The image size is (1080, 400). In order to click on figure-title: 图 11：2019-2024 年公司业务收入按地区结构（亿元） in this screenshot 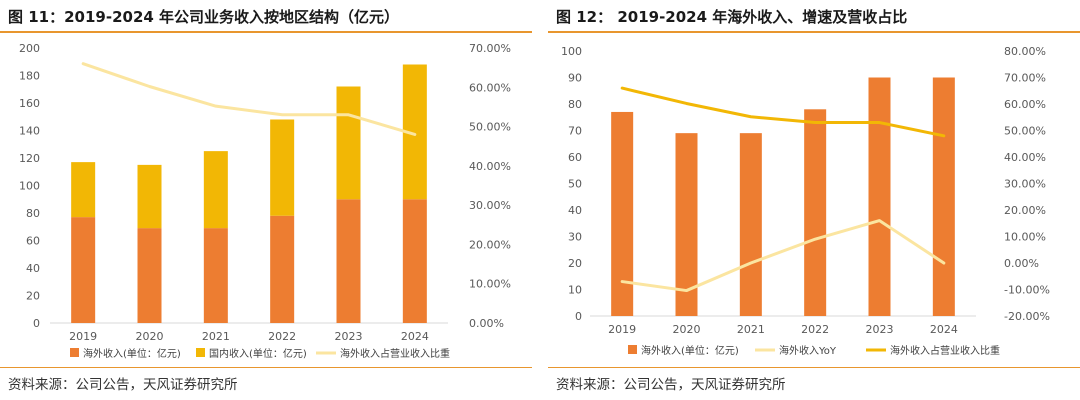, I will do `click(204, 17)`.